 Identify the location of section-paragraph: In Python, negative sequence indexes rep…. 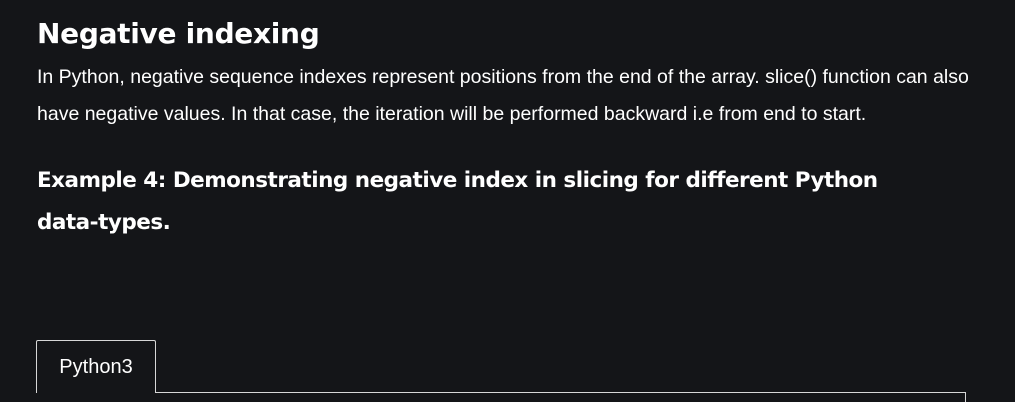
(503, 95).